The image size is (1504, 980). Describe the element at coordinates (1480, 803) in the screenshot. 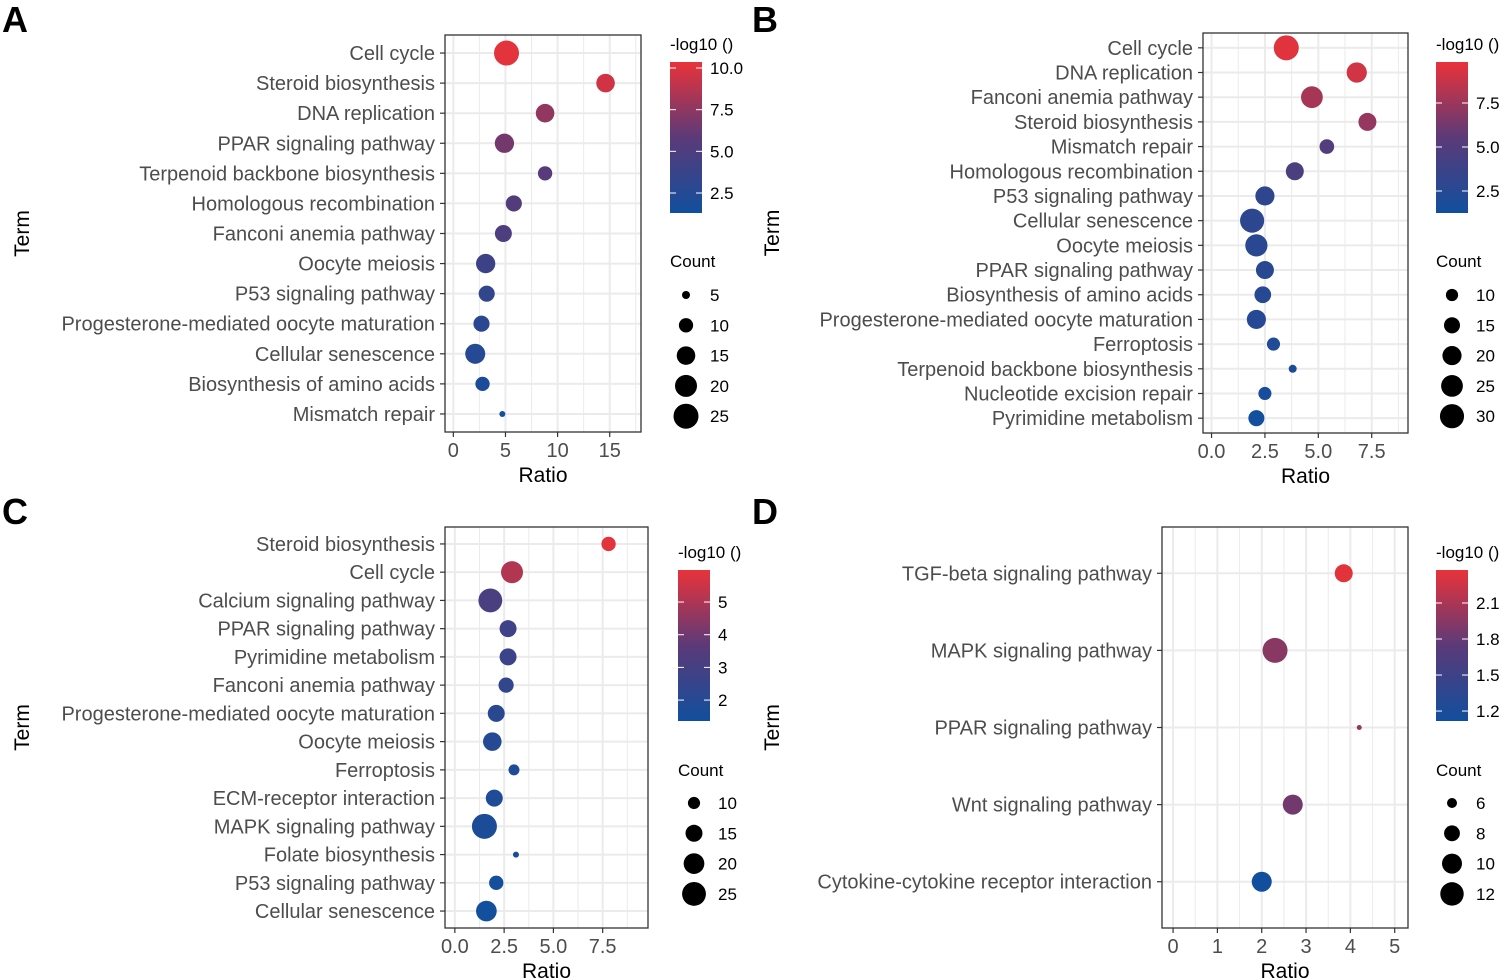

I see `size-legend-label: 6` at that location.